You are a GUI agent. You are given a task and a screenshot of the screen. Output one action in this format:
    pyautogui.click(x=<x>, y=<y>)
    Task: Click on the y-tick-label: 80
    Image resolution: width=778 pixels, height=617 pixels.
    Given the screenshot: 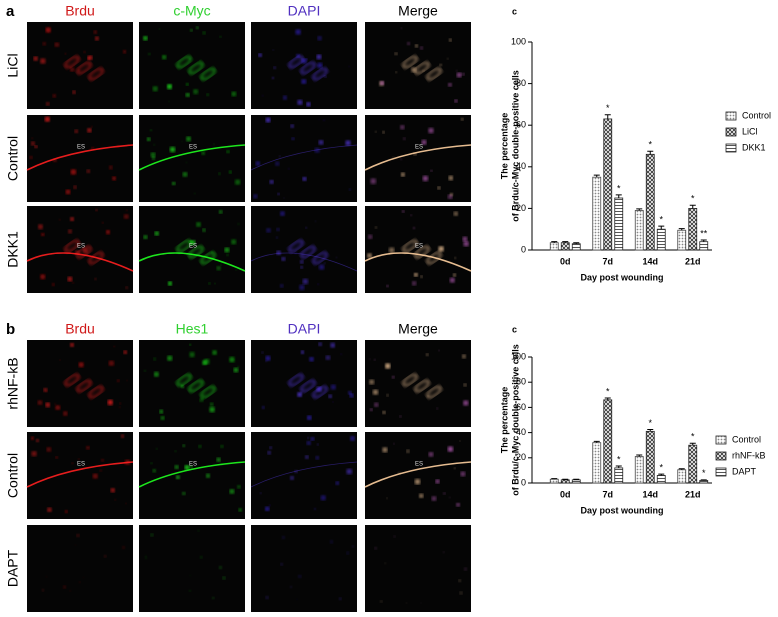 What is the action you would take?
    pyautogui.click(x=521, y=83)
    